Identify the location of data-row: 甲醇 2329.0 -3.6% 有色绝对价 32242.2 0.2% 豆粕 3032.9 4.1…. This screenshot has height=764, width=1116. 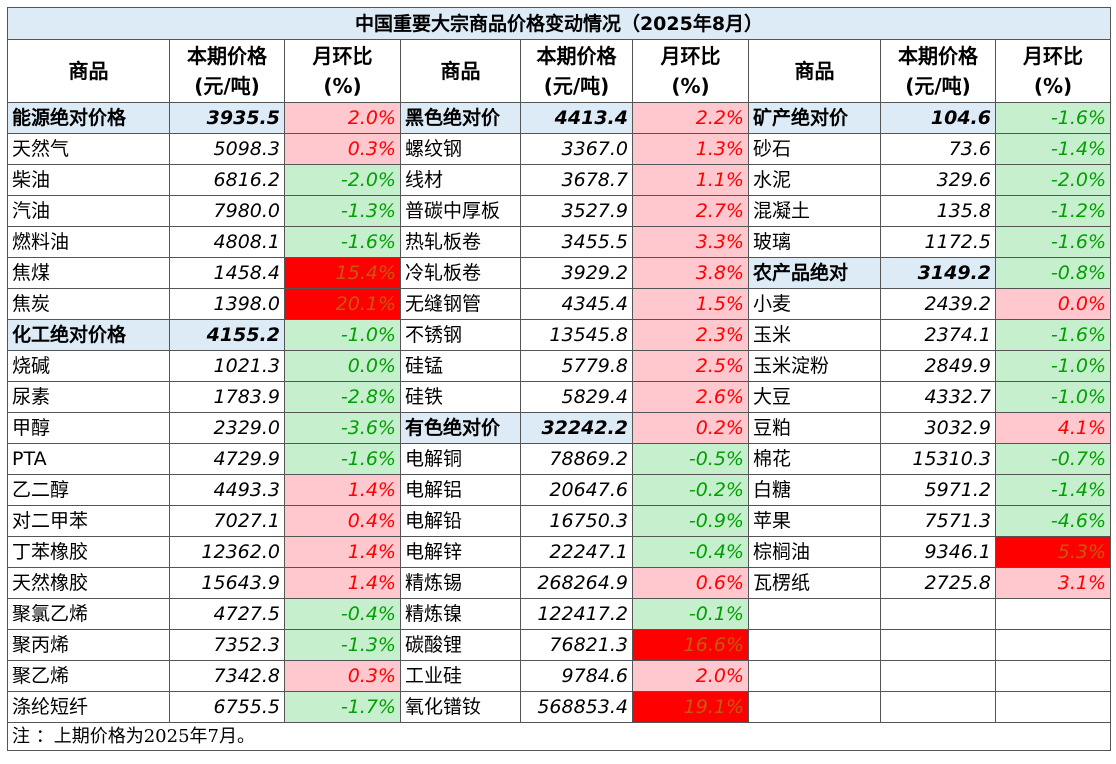
(559, 428).